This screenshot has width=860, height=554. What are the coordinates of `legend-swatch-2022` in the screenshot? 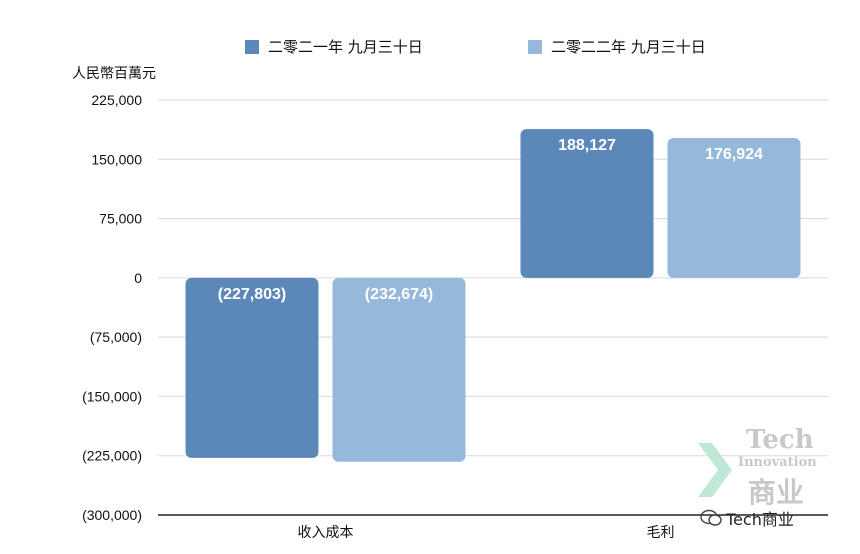 It's located at (535, 46).